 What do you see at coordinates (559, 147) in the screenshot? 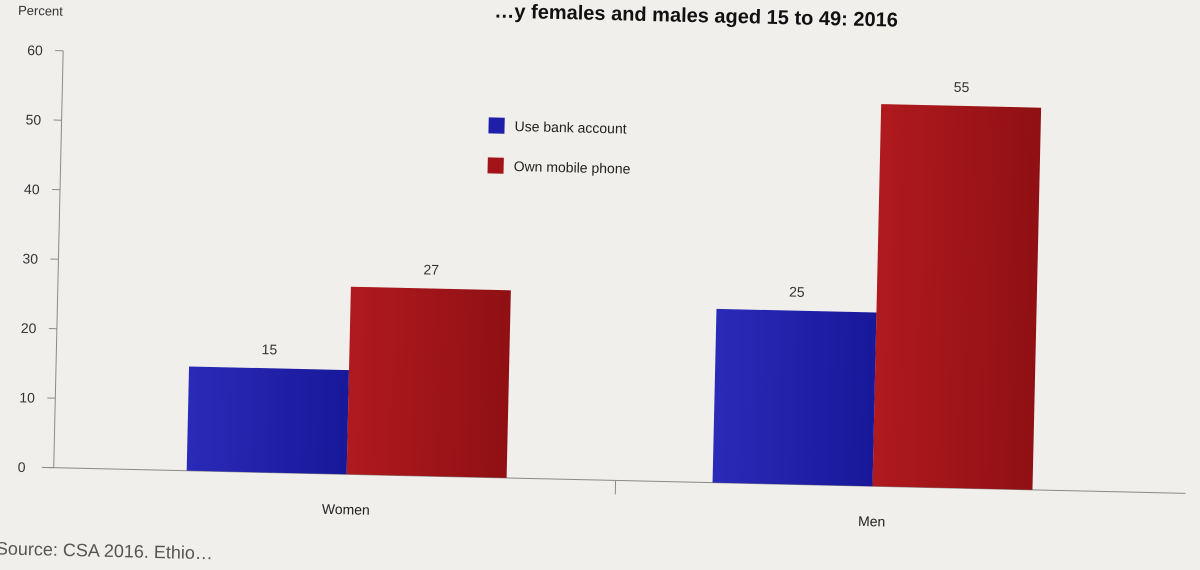
I see `legend: Use bank account Own mobile phone` at bounding box center [559, 147].